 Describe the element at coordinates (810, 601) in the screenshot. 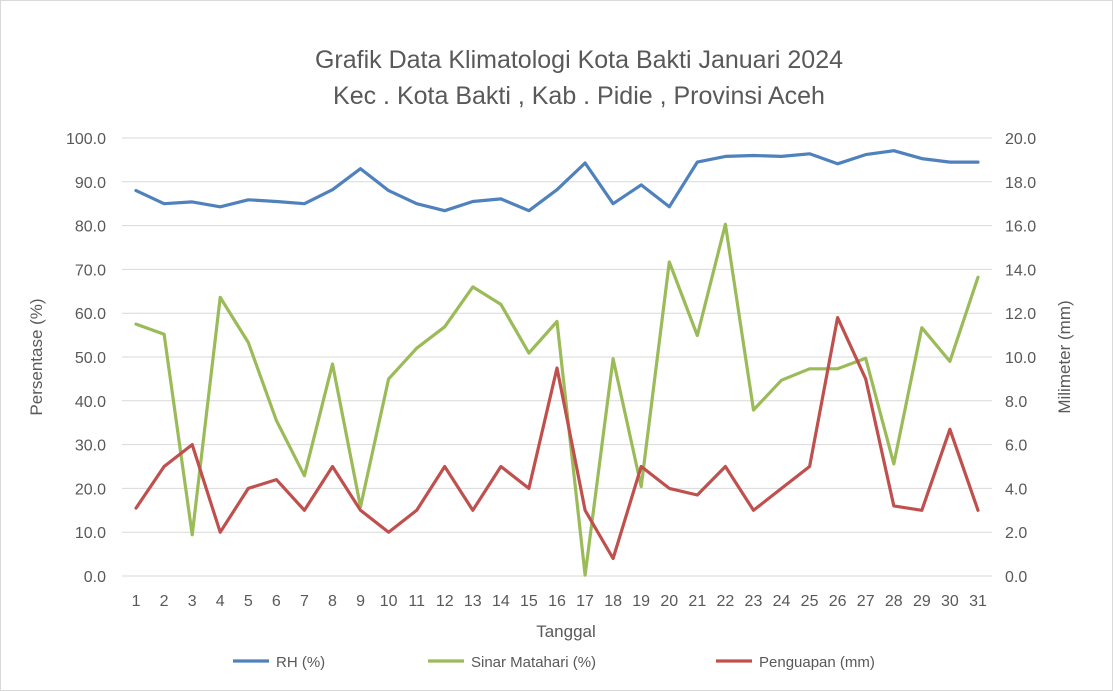

I see `x-tick-label: 25` at that location.